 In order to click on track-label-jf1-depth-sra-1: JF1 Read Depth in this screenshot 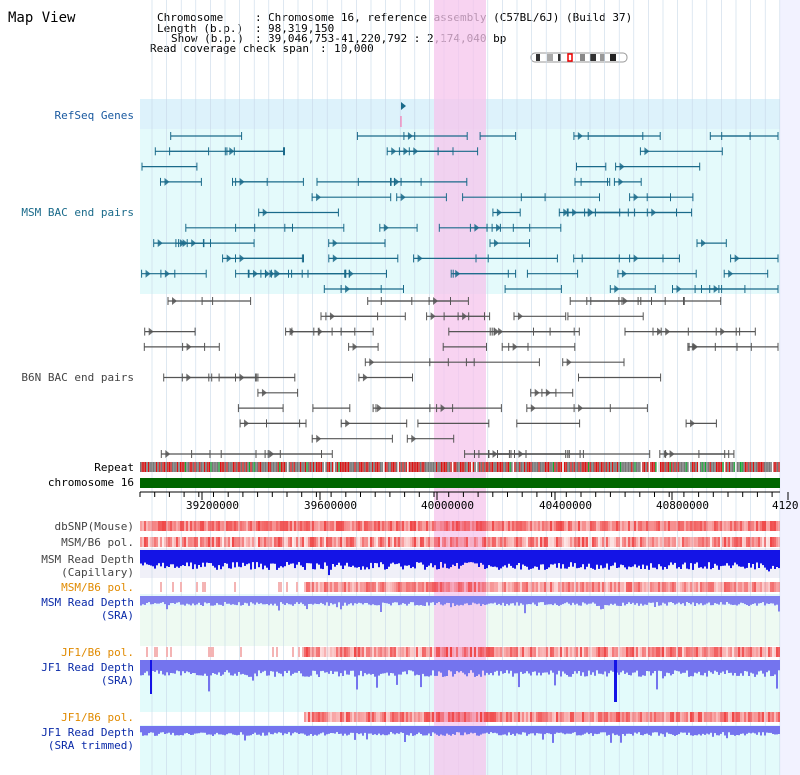, I will do `click(87, 667)`.